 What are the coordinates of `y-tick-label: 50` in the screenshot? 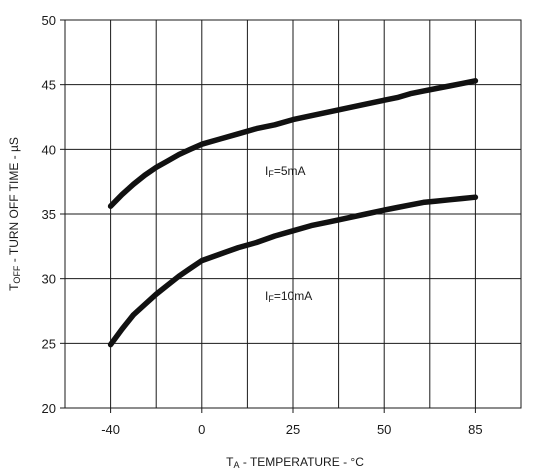 It's located at (49, 20).